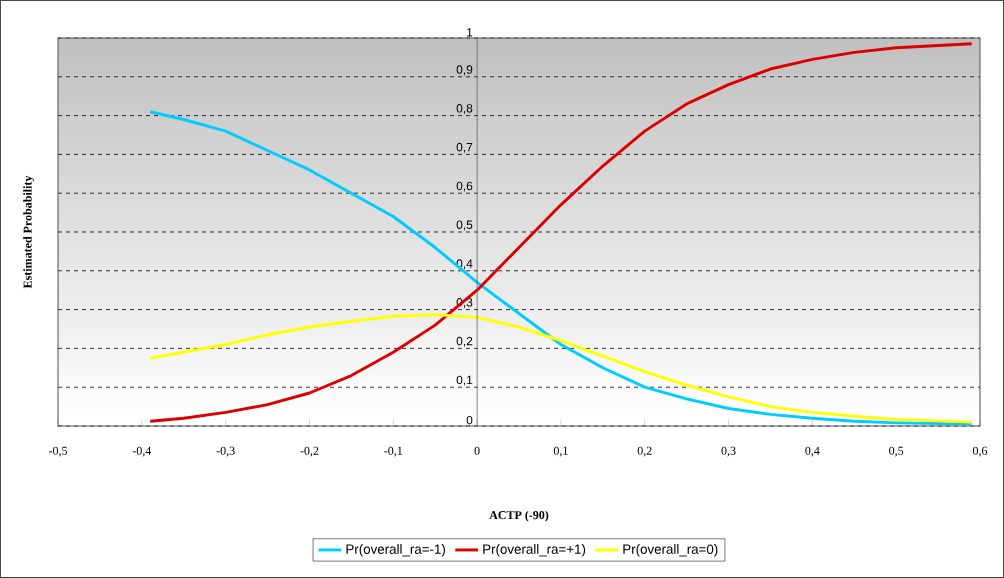 The height and width of the screenshot is (578, 1004). Describe the element at coordinates (560, 451) in the screenshot. I see `x-tick-label: 0,1` at that location.